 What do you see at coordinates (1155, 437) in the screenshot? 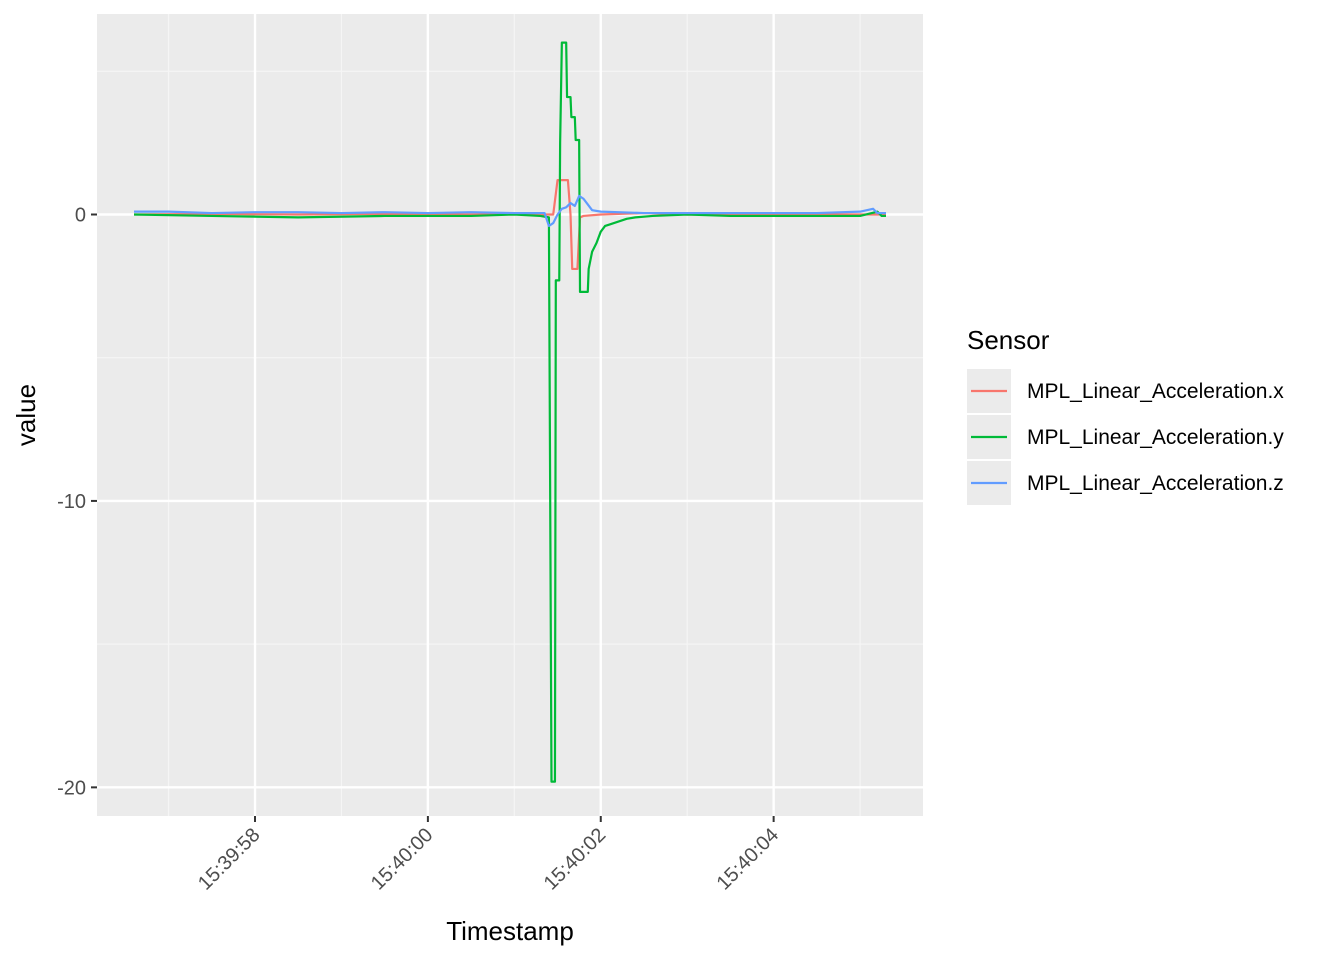
I see `legend-label: MPL_Linear_Acceleration.y` at bounding box center [1155, 437].